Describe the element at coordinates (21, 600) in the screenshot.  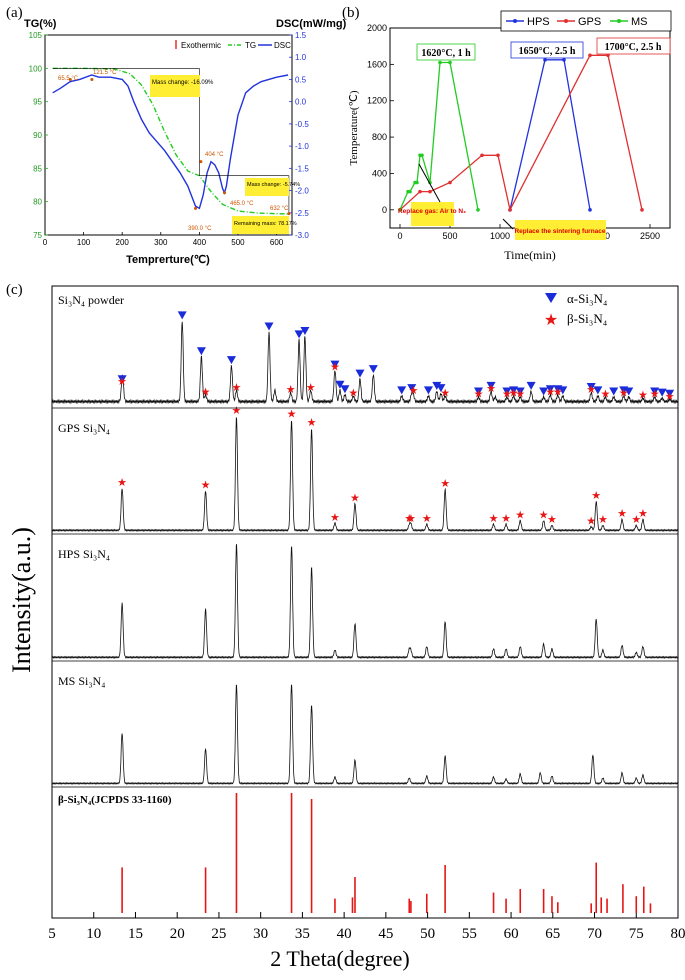
I see `panel-c-ylabel: Intensity(a.u.)` at that location.